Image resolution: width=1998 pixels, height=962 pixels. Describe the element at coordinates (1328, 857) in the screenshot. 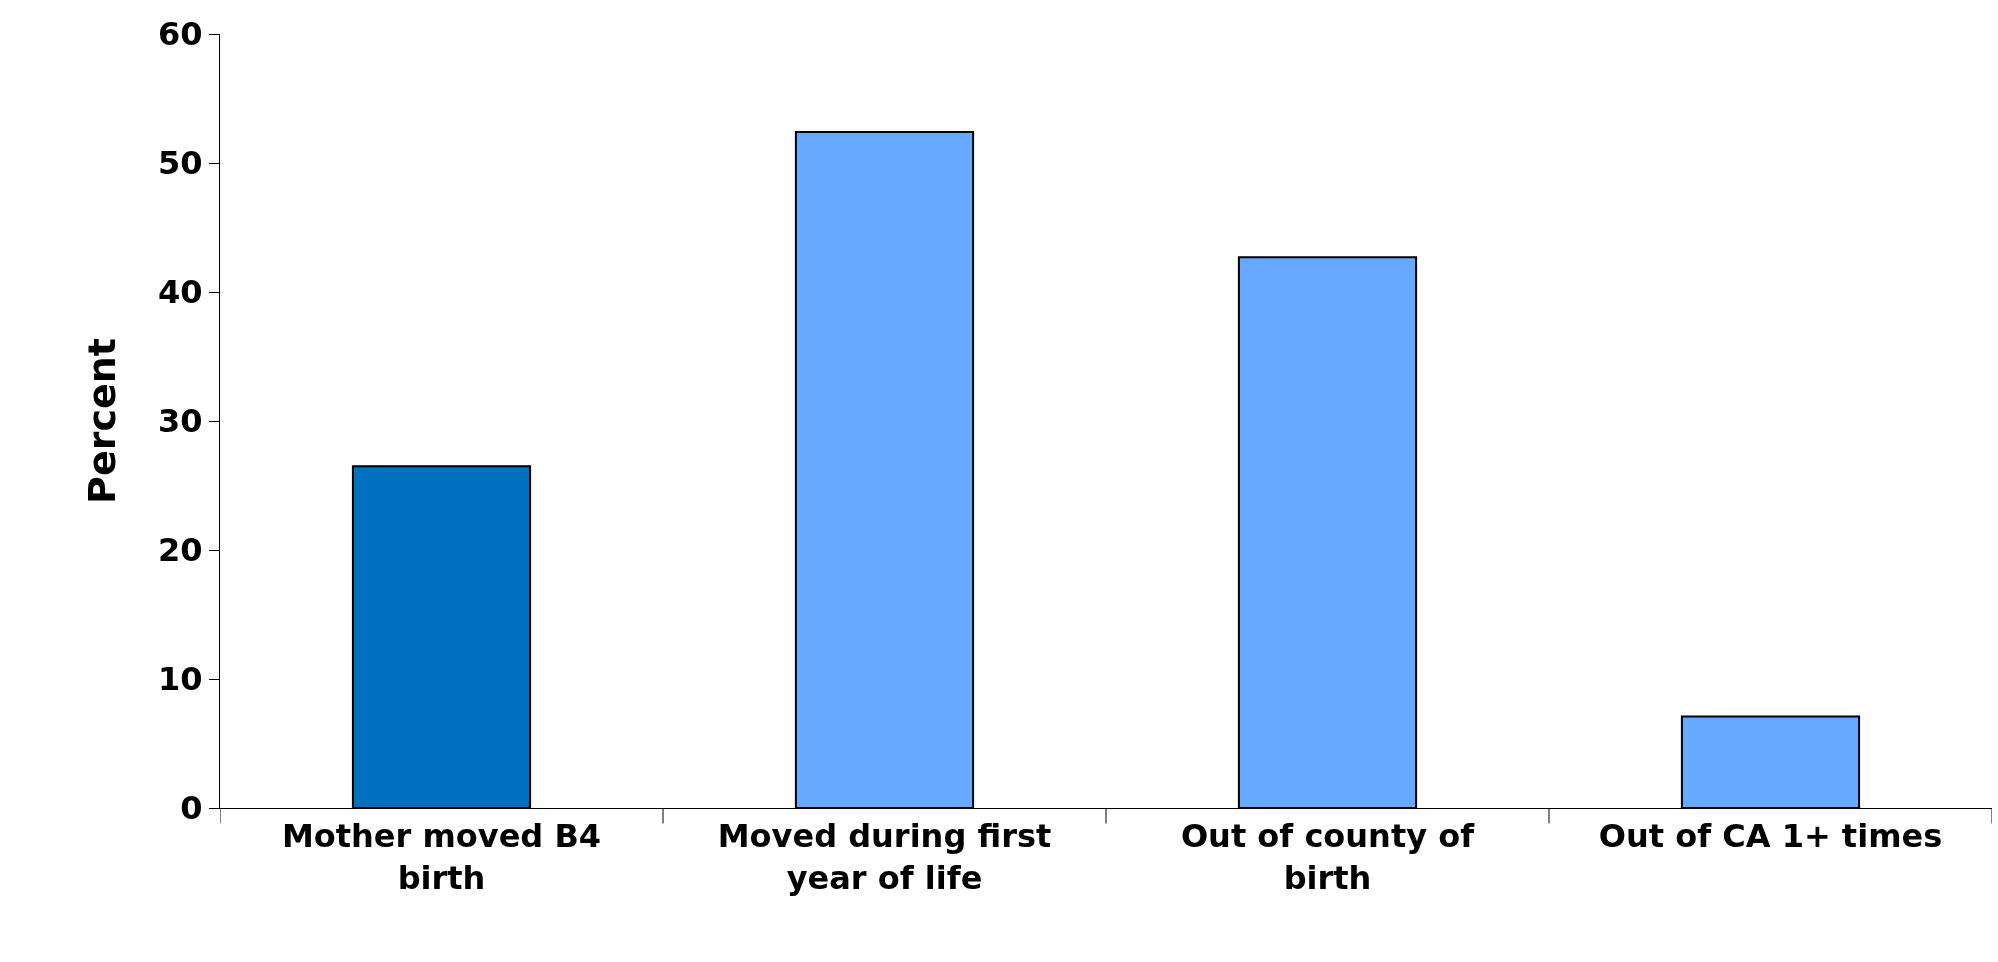

I see `x-tick-label: Out of county of birth` at that location.